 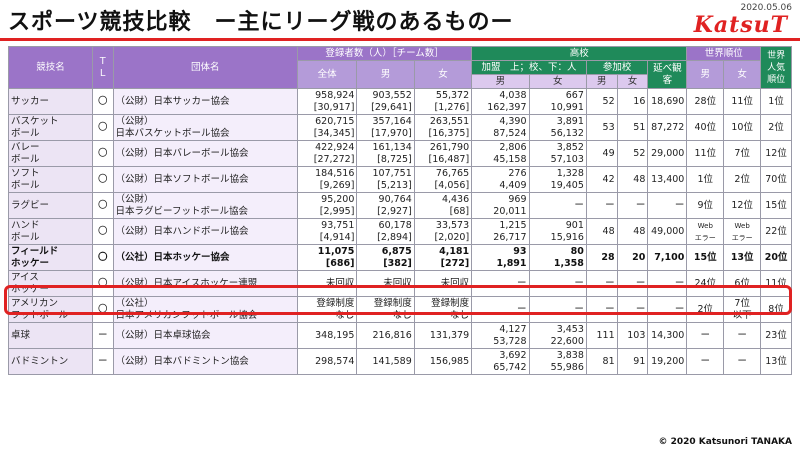 What do you see at coordinates (742, 179) in the screenshot?
I see `world-female-cell: 2位` at bounding box center [742, 179].